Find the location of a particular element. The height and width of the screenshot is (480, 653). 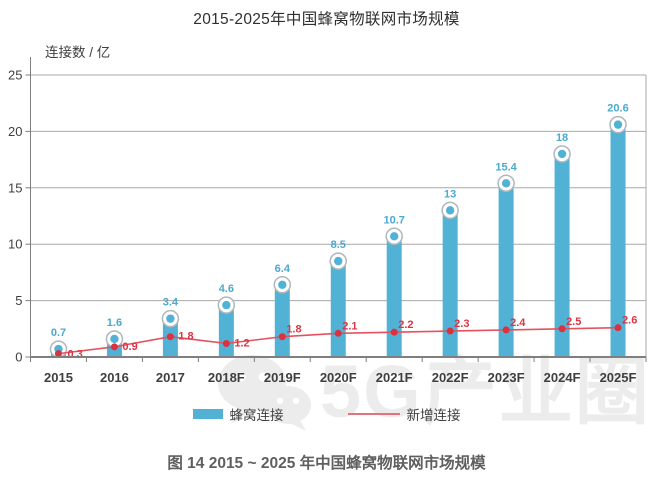

line-value-label: 2.3 is located at coordinates (461, 324).